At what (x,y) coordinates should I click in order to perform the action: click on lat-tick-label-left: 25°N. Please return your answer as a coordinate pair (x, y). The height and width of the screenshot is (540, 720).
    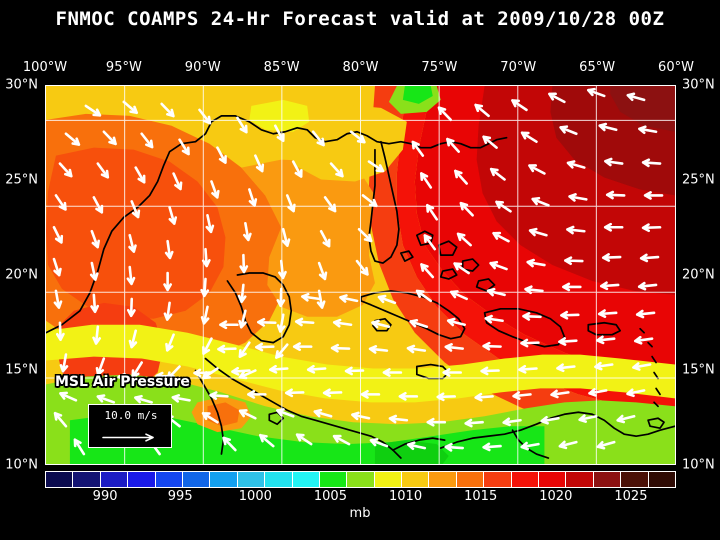
    Looking at the image, I should click on (21, 180).